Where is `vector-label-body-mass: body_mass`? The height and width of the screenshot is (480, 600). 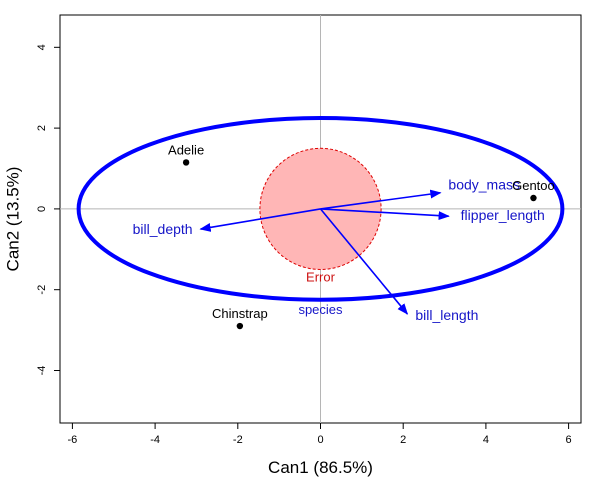 vector-label-body-mass: body_mass is located at coordinates (484, 185).